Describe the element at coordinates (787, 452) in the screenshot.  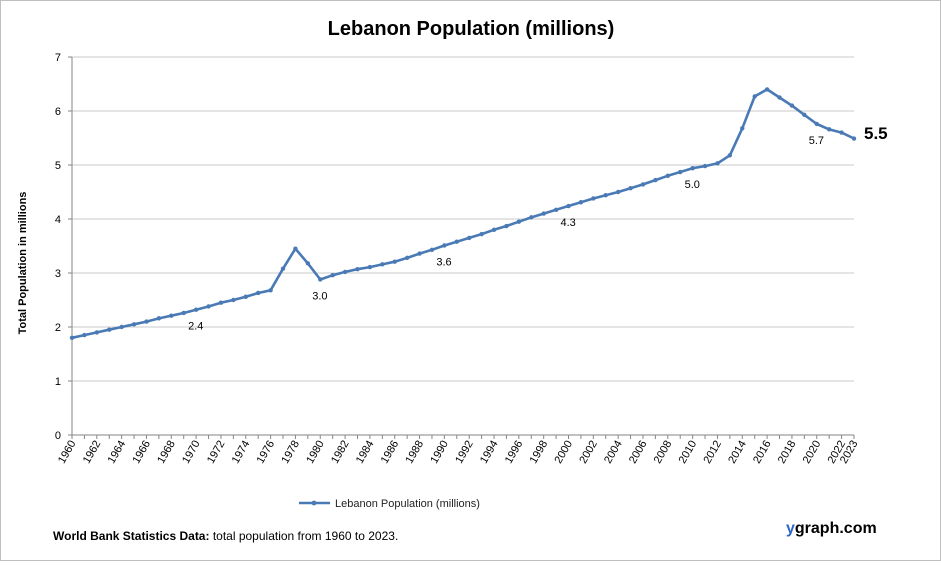
I see `x-tick-label: 2018` at that location.